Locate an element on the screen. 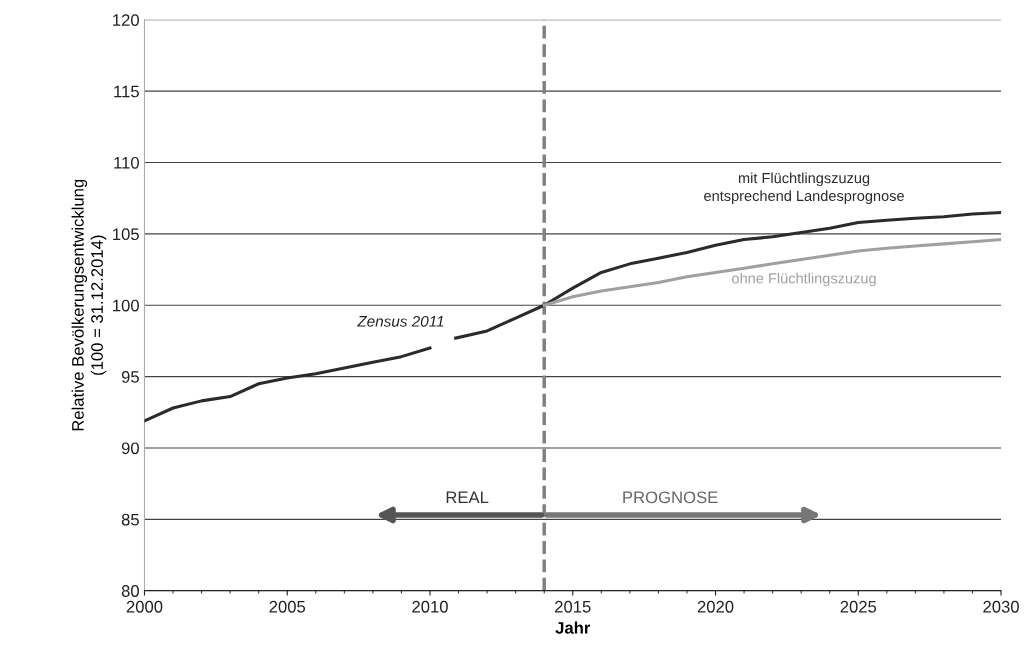  x-tick-label: 2010 is located at coordinates (430, 606).